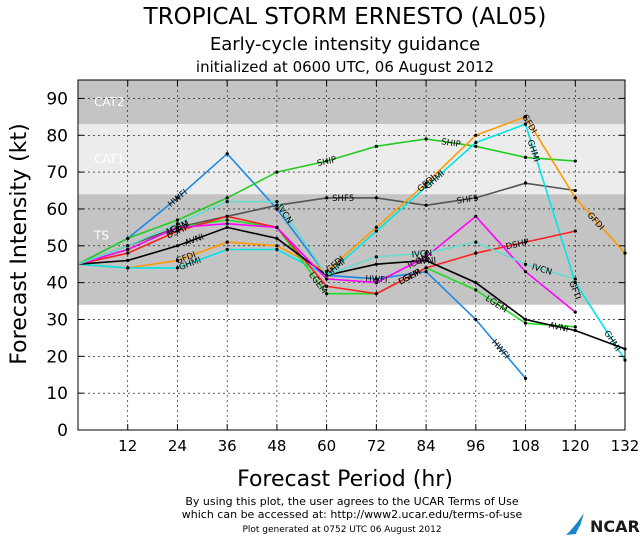 Image resolution: width=640 pixels, height=536 pixels. I want to click on band-label-cat2: CAT2, so click(109, 102).